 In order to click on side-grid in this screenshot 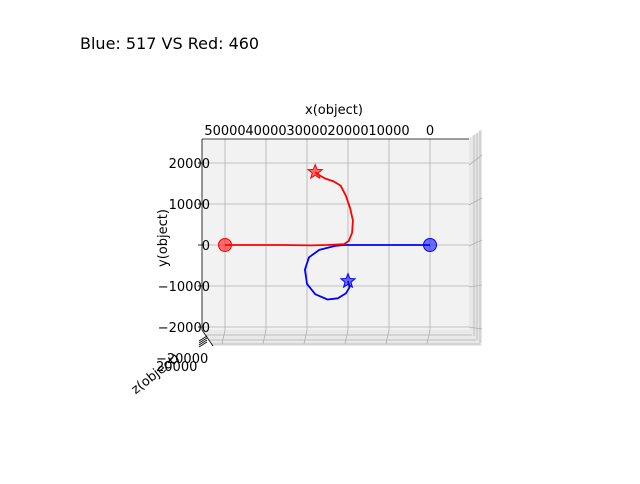, I will do `click(475, 237)`.